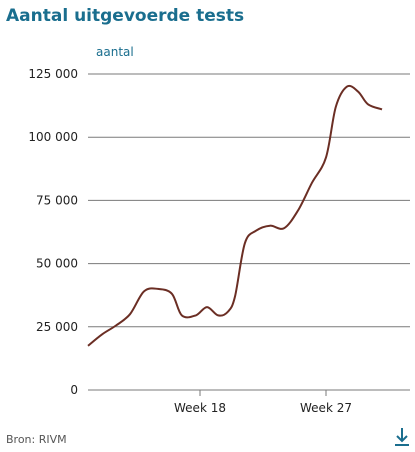 The height and width of the screenshot is (452, 415). Describe the element at coordinates (36, 439) in the screenshot. I see `source-note: Bron: RIVM` at that location.